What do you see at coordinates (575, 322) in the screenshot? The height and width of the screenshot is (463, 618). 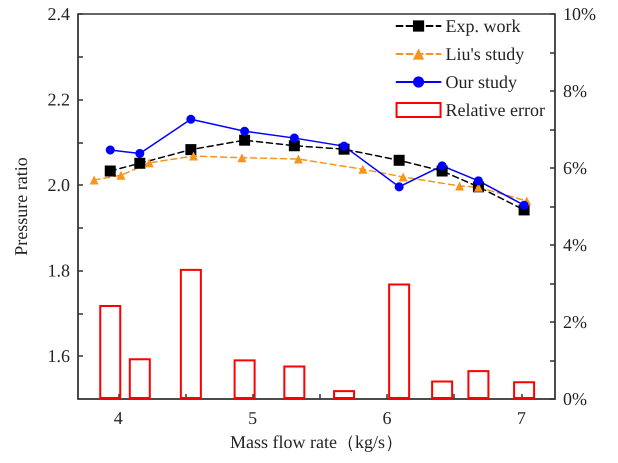 I see `y2-tick-label: 2%` at bounding box center [575, 322].